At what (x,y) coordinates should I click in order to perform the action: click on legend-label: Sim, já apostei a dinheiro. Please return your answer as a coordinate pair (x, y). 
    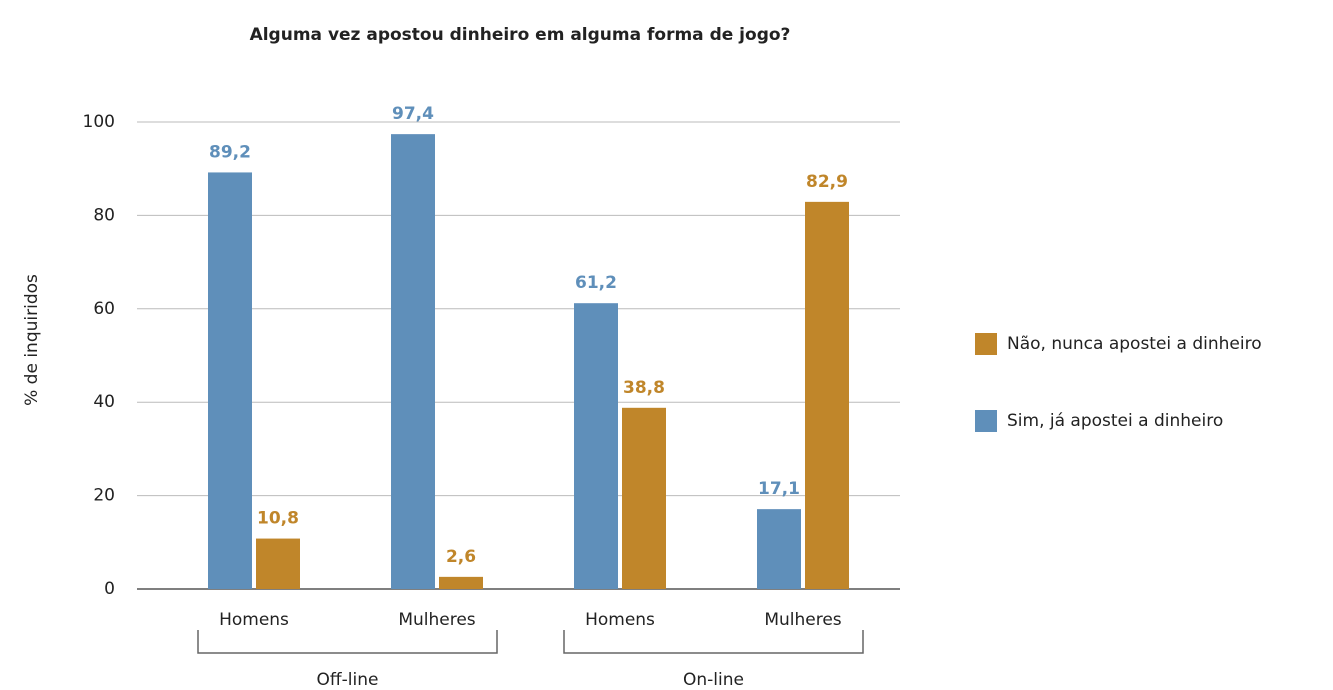
    Looking at the image, I should click on (1115, 421).